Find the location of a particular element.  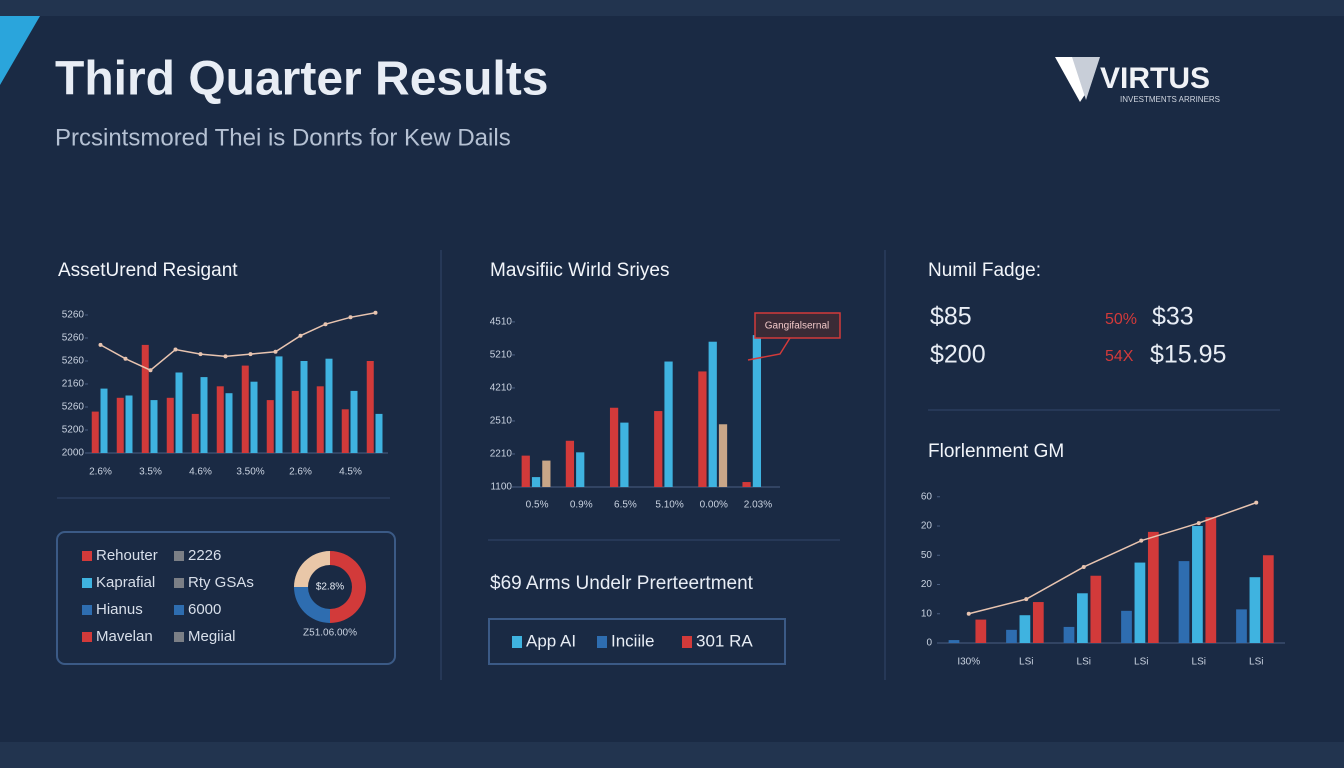

legend-label: App AI is located at coordinates (551, 640).